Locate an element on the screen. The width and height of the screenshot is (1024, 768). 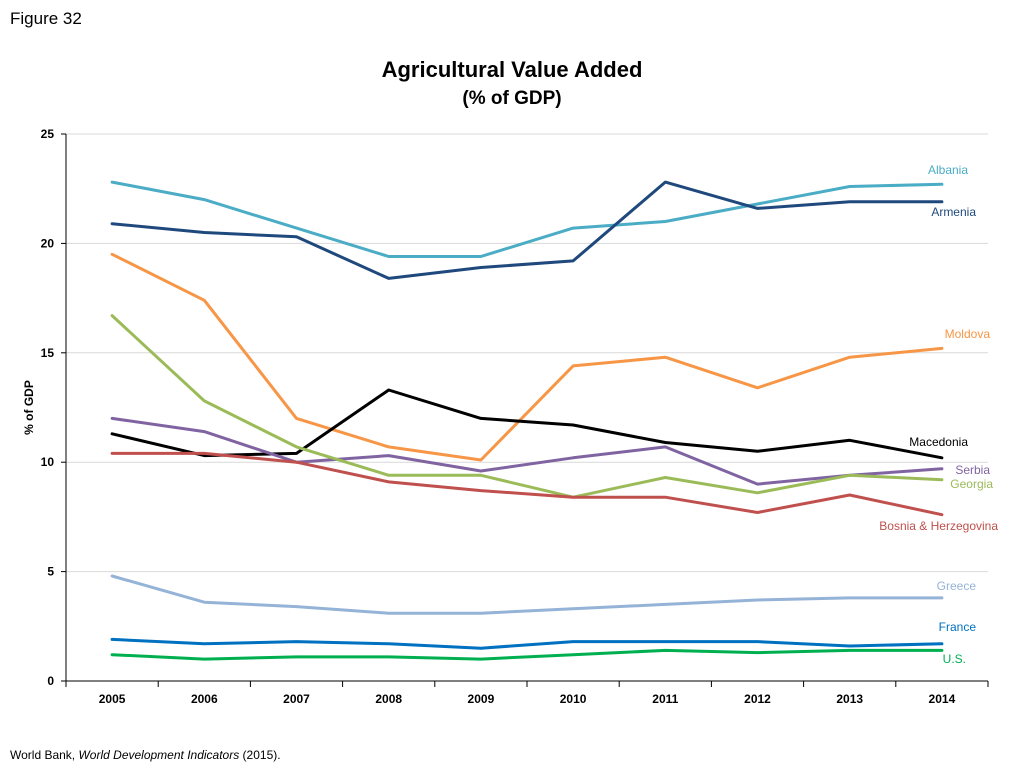
series-label-albania: Albania is located at coordinates (948, 170).